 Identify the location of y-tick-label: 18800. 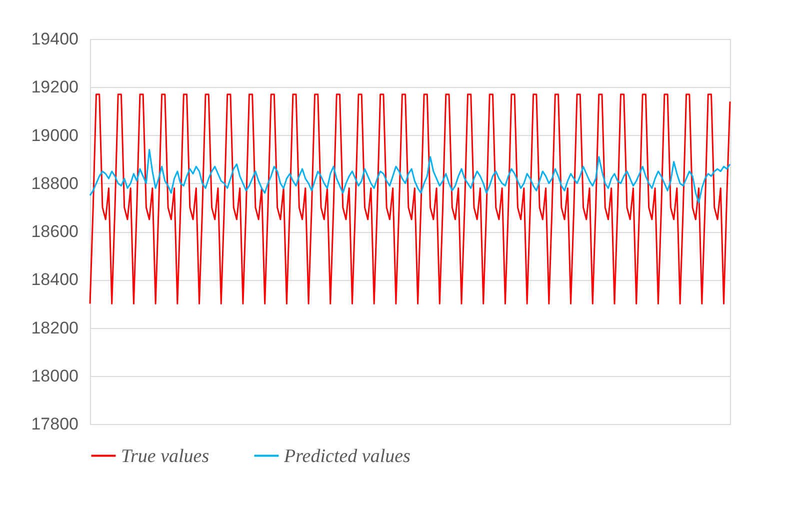
(54, 183).